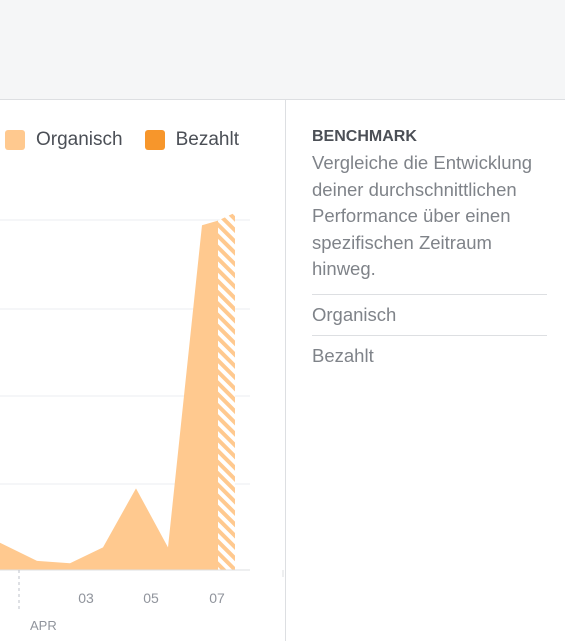  I want to click on legend-item-organic: Organisch, so click(64, 140).